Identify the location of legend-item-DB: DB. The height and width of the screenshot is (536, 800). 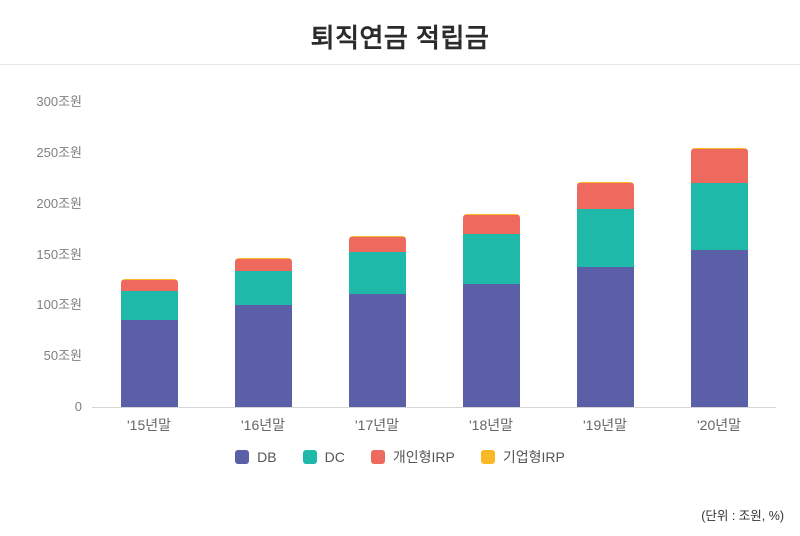
(256, 457).